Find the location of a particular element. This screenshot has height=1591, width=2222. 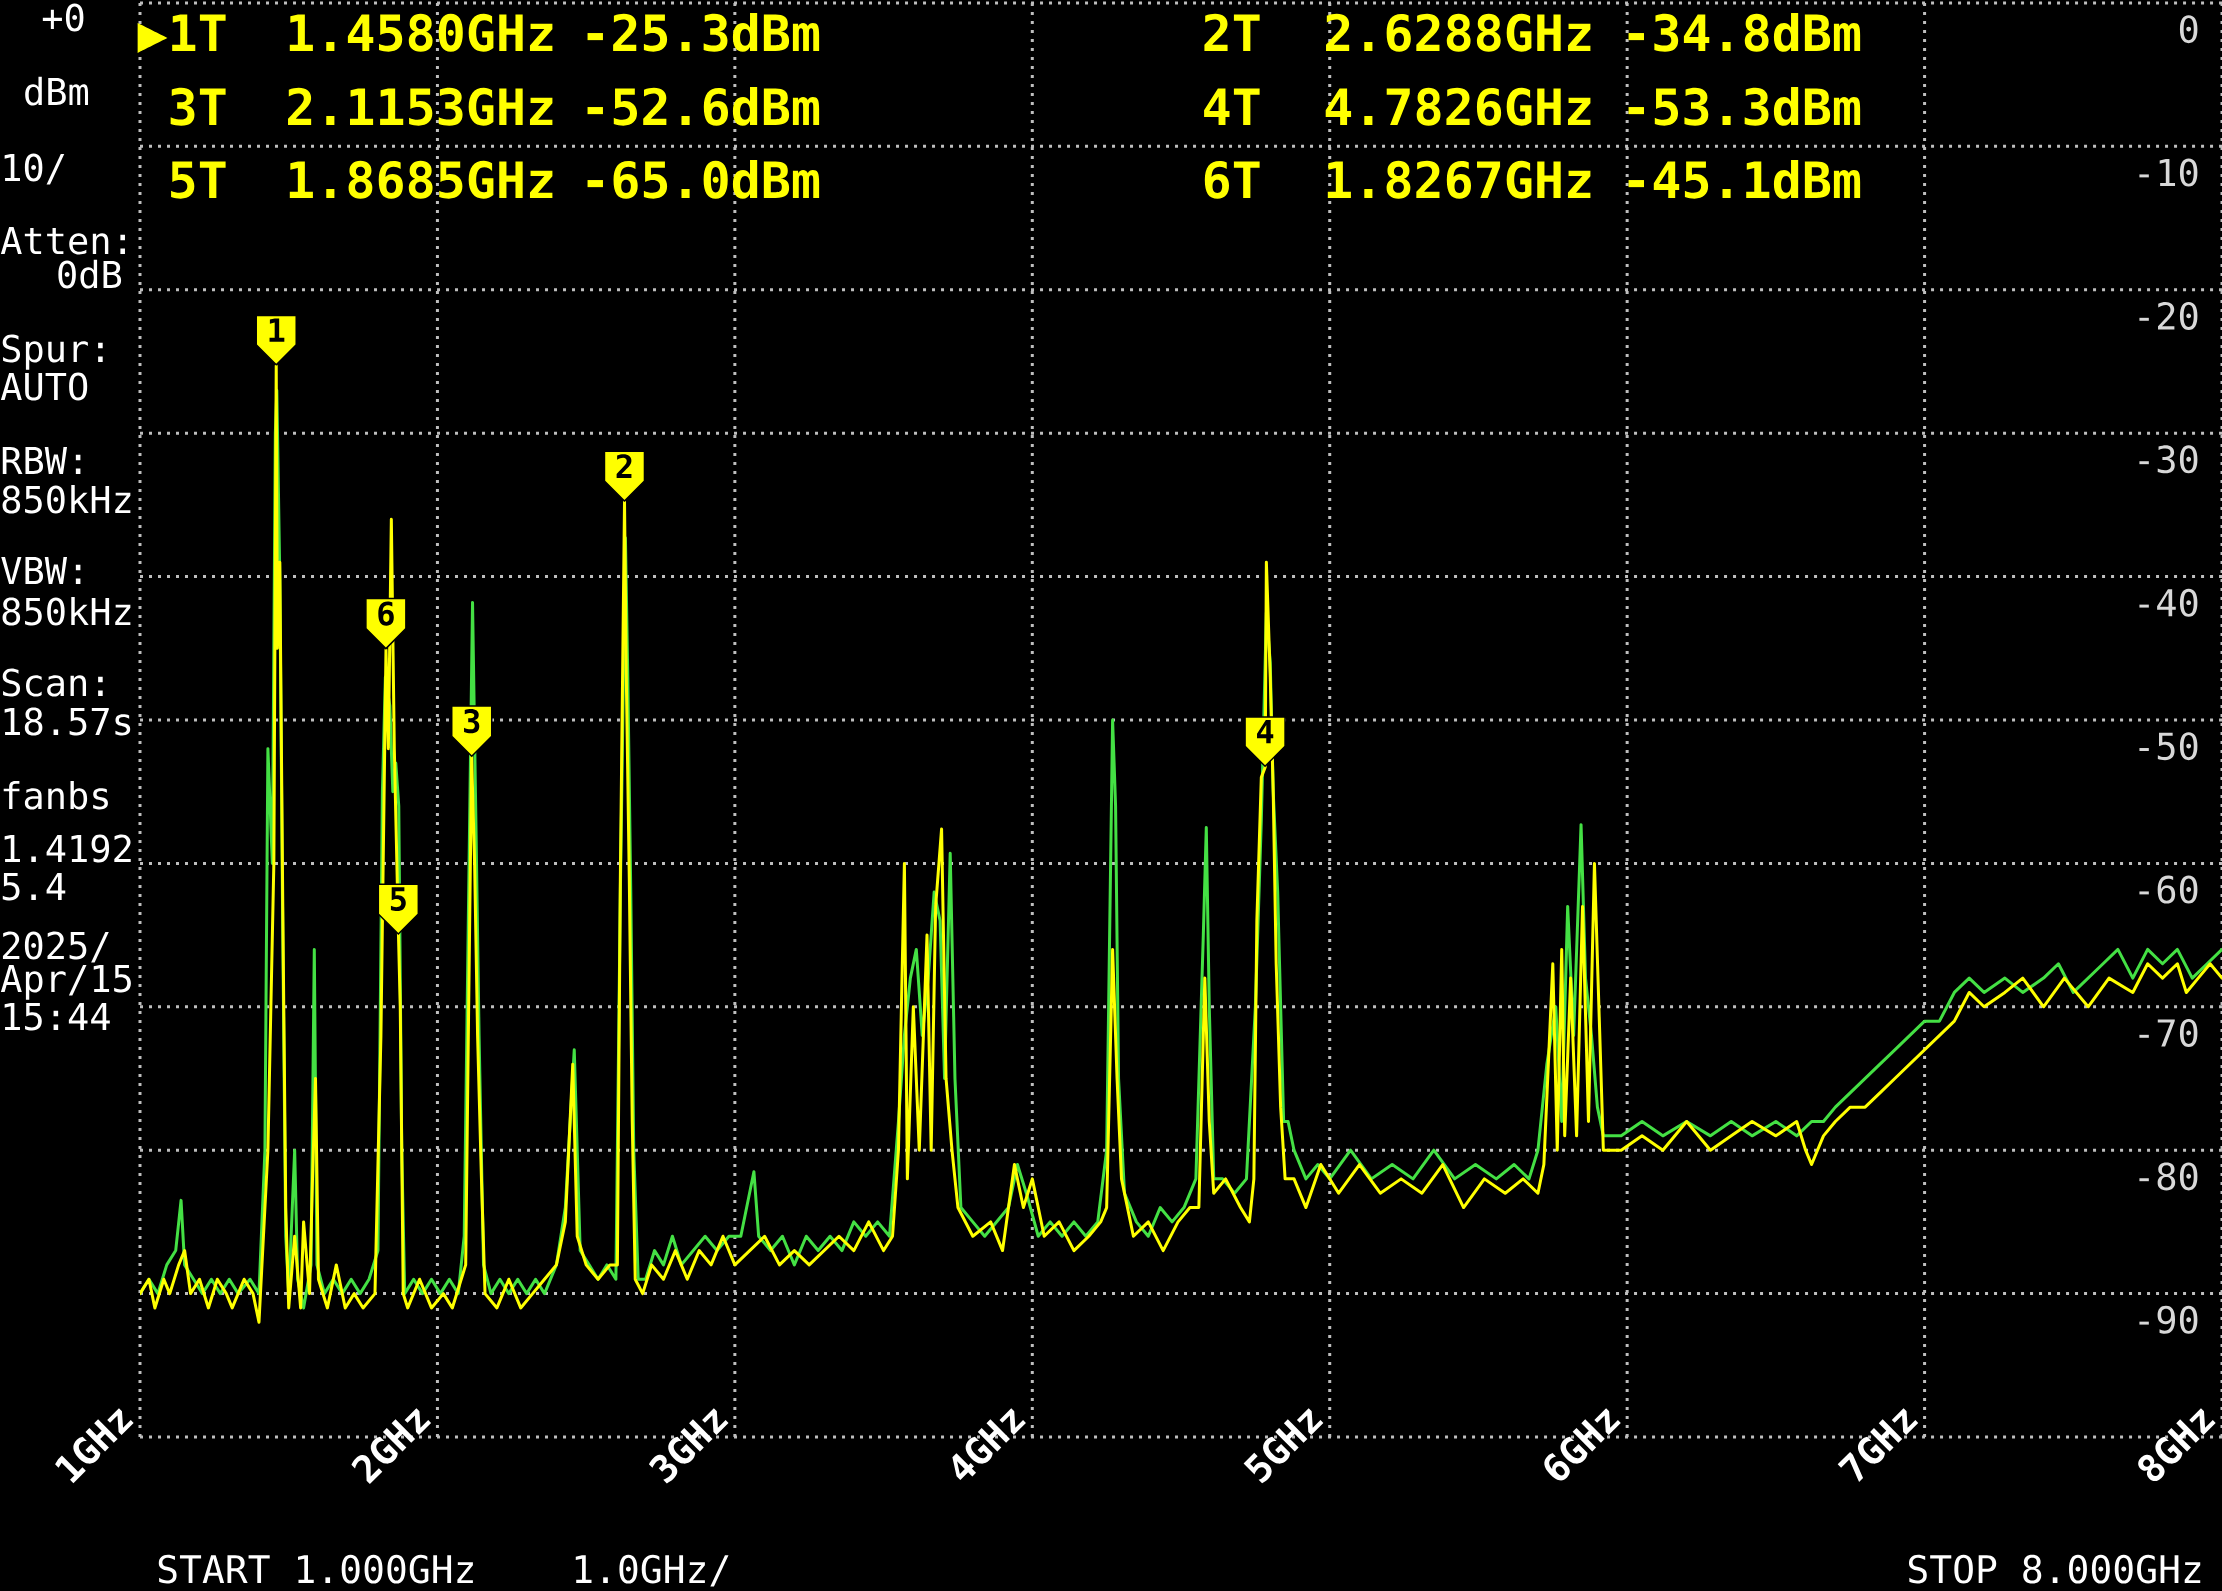

annotation: ▶1T is located at coordinates (181, 33).